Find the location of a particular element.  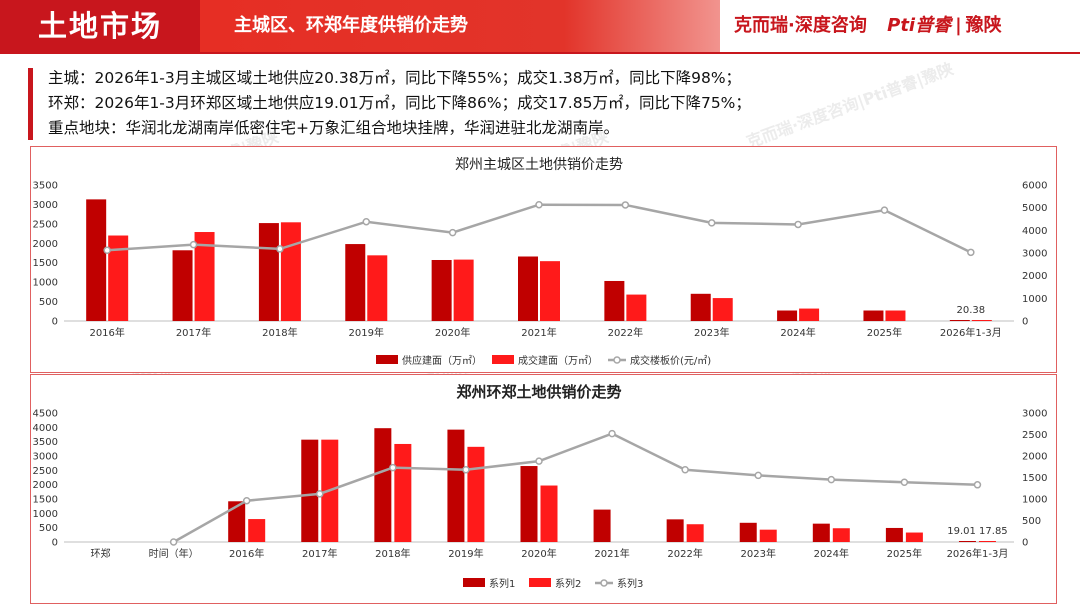

x-tick-label: 2017年 is located at coordinates (193, 332).